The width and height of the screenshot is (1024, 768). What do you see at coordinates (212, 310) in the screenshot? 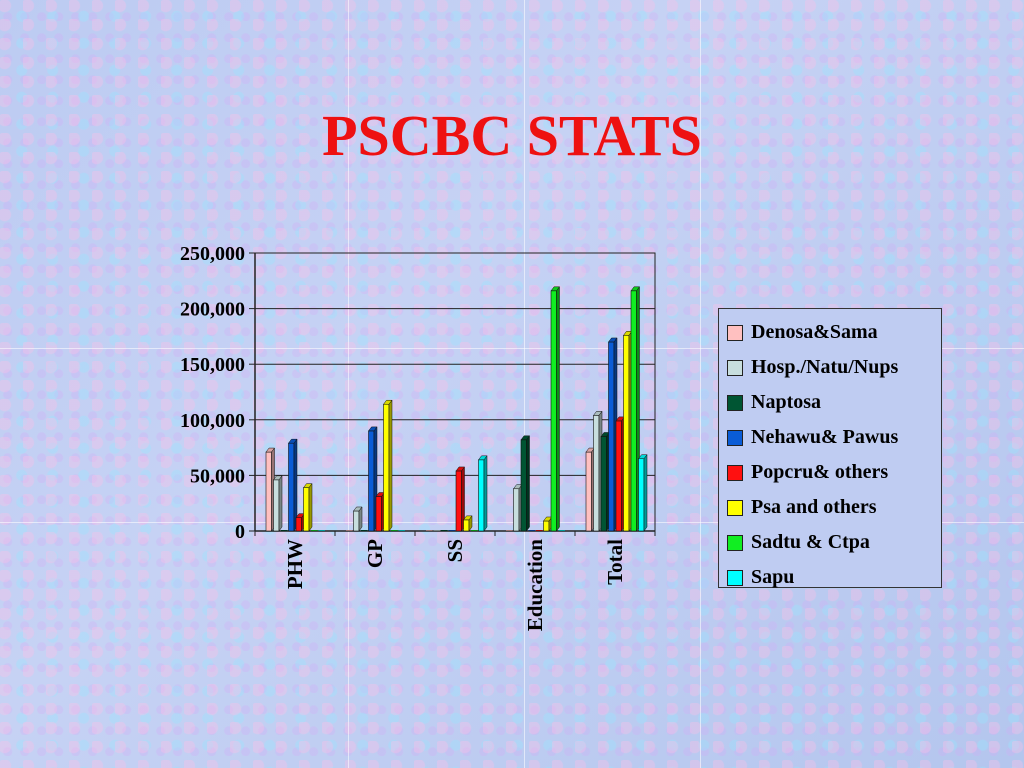
I see `y-tick-label: 200,000` at bounding box center [212, 310].